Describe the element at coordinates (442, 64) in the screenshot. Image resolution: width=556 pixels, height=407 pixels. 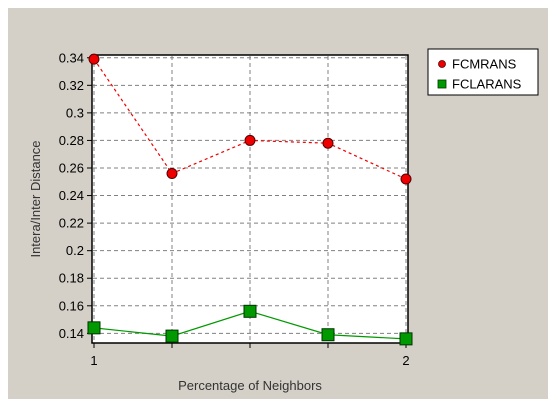
I see `legend-marker-fcmrans` at that location.